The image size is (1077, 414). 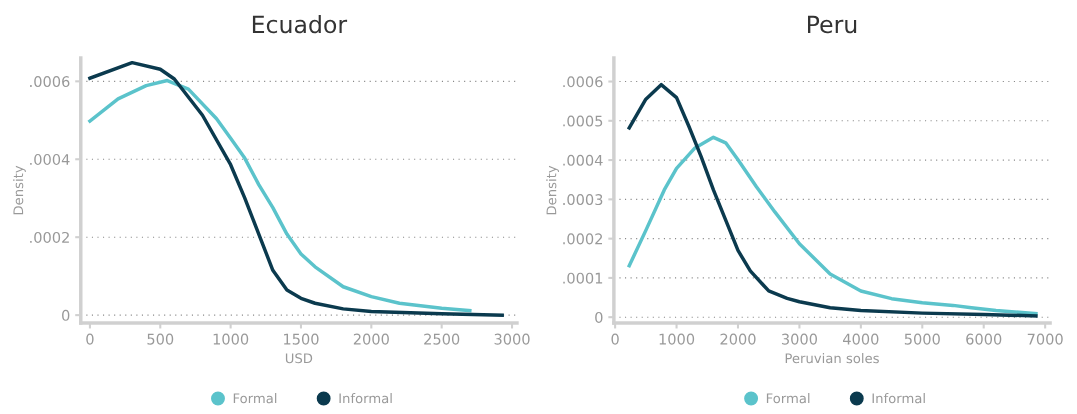 I want to click on chart-title: Ecuador, so click(x=300, y=24).